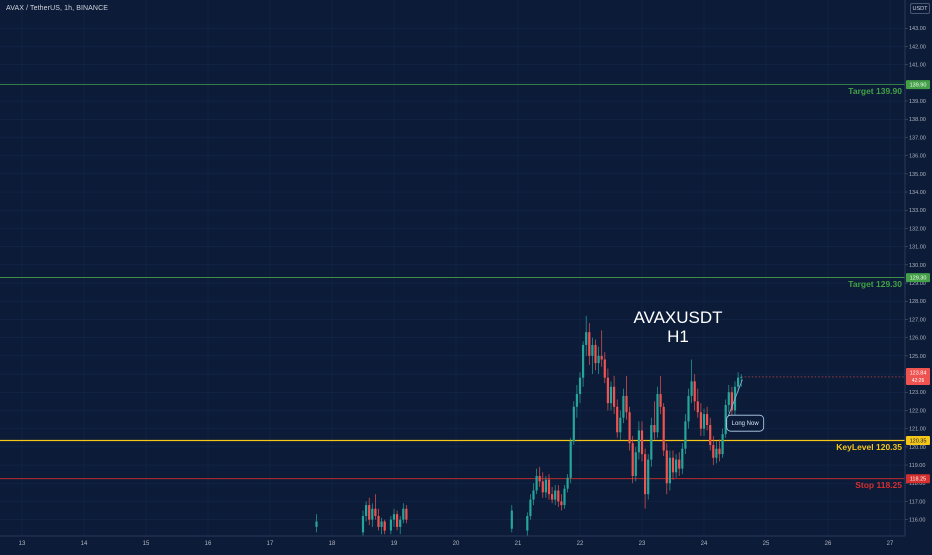  Describe the element at coordinates (828, 544) in the screenshot. I see `time-axis-tick-label: 26` at that location.